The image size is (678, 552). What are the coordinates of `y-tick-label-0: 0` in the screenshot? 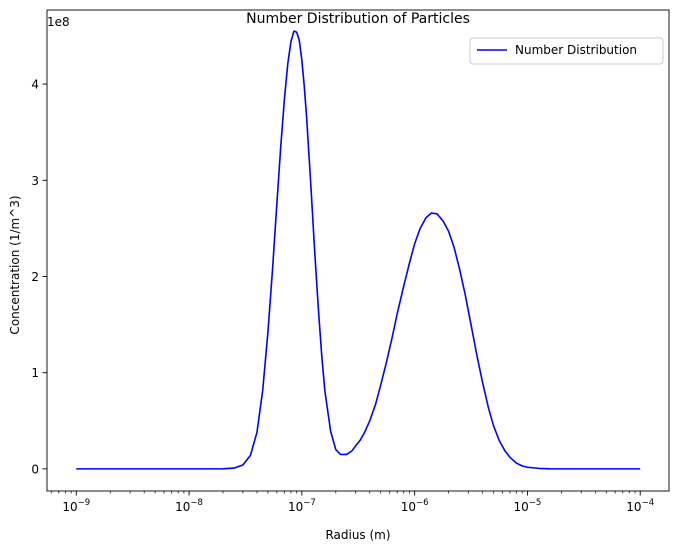 It's located at (35, 469).